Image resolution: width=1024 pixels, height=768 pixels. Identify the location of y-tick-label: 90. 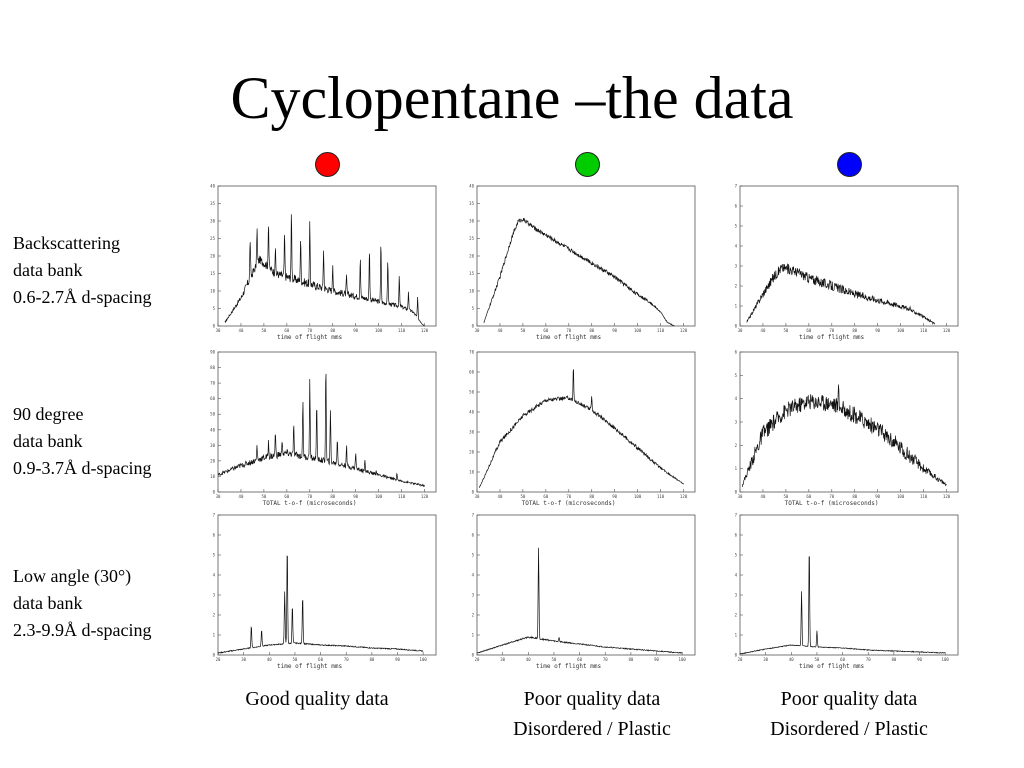
(212, 352).